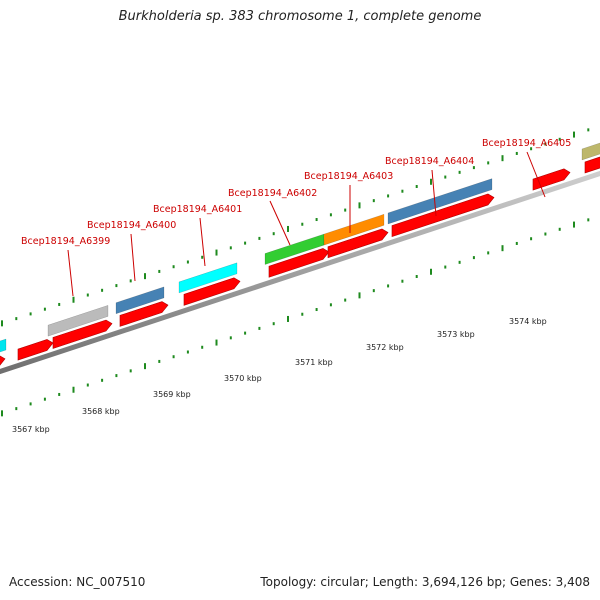 This screenshot has width=600, height=600. What do you see at coordinates (65, 241) in the screenshot?
I see `gene-label: Bcep18194_A6399` at bounding box center [65, 241].